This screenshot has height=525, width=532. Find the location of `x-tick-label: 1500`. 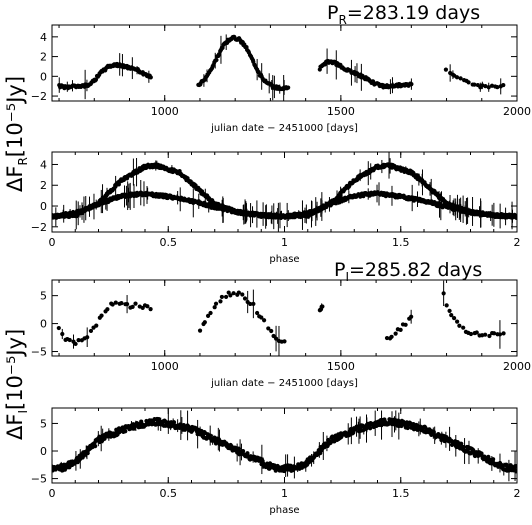

x-tick-label: 1500 is located at coordinates (341, 111).